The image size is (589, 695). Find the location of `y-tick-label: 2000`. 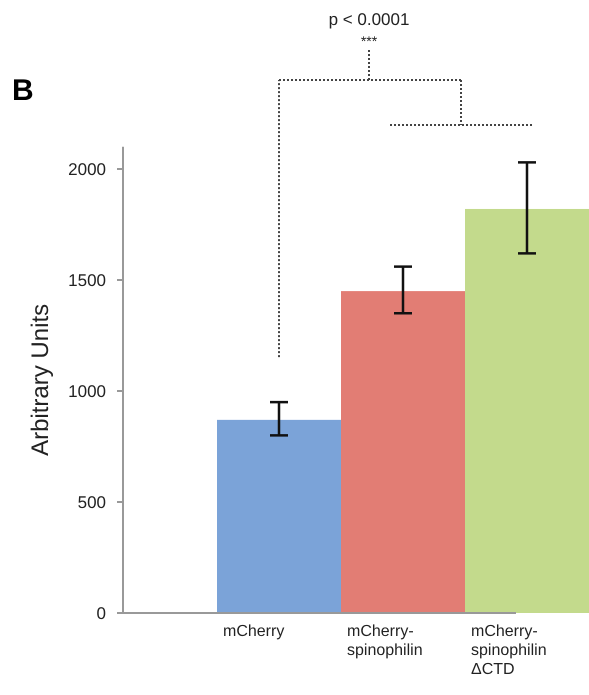

y-tick-label: 2000 is located at coordinates (87, 169).